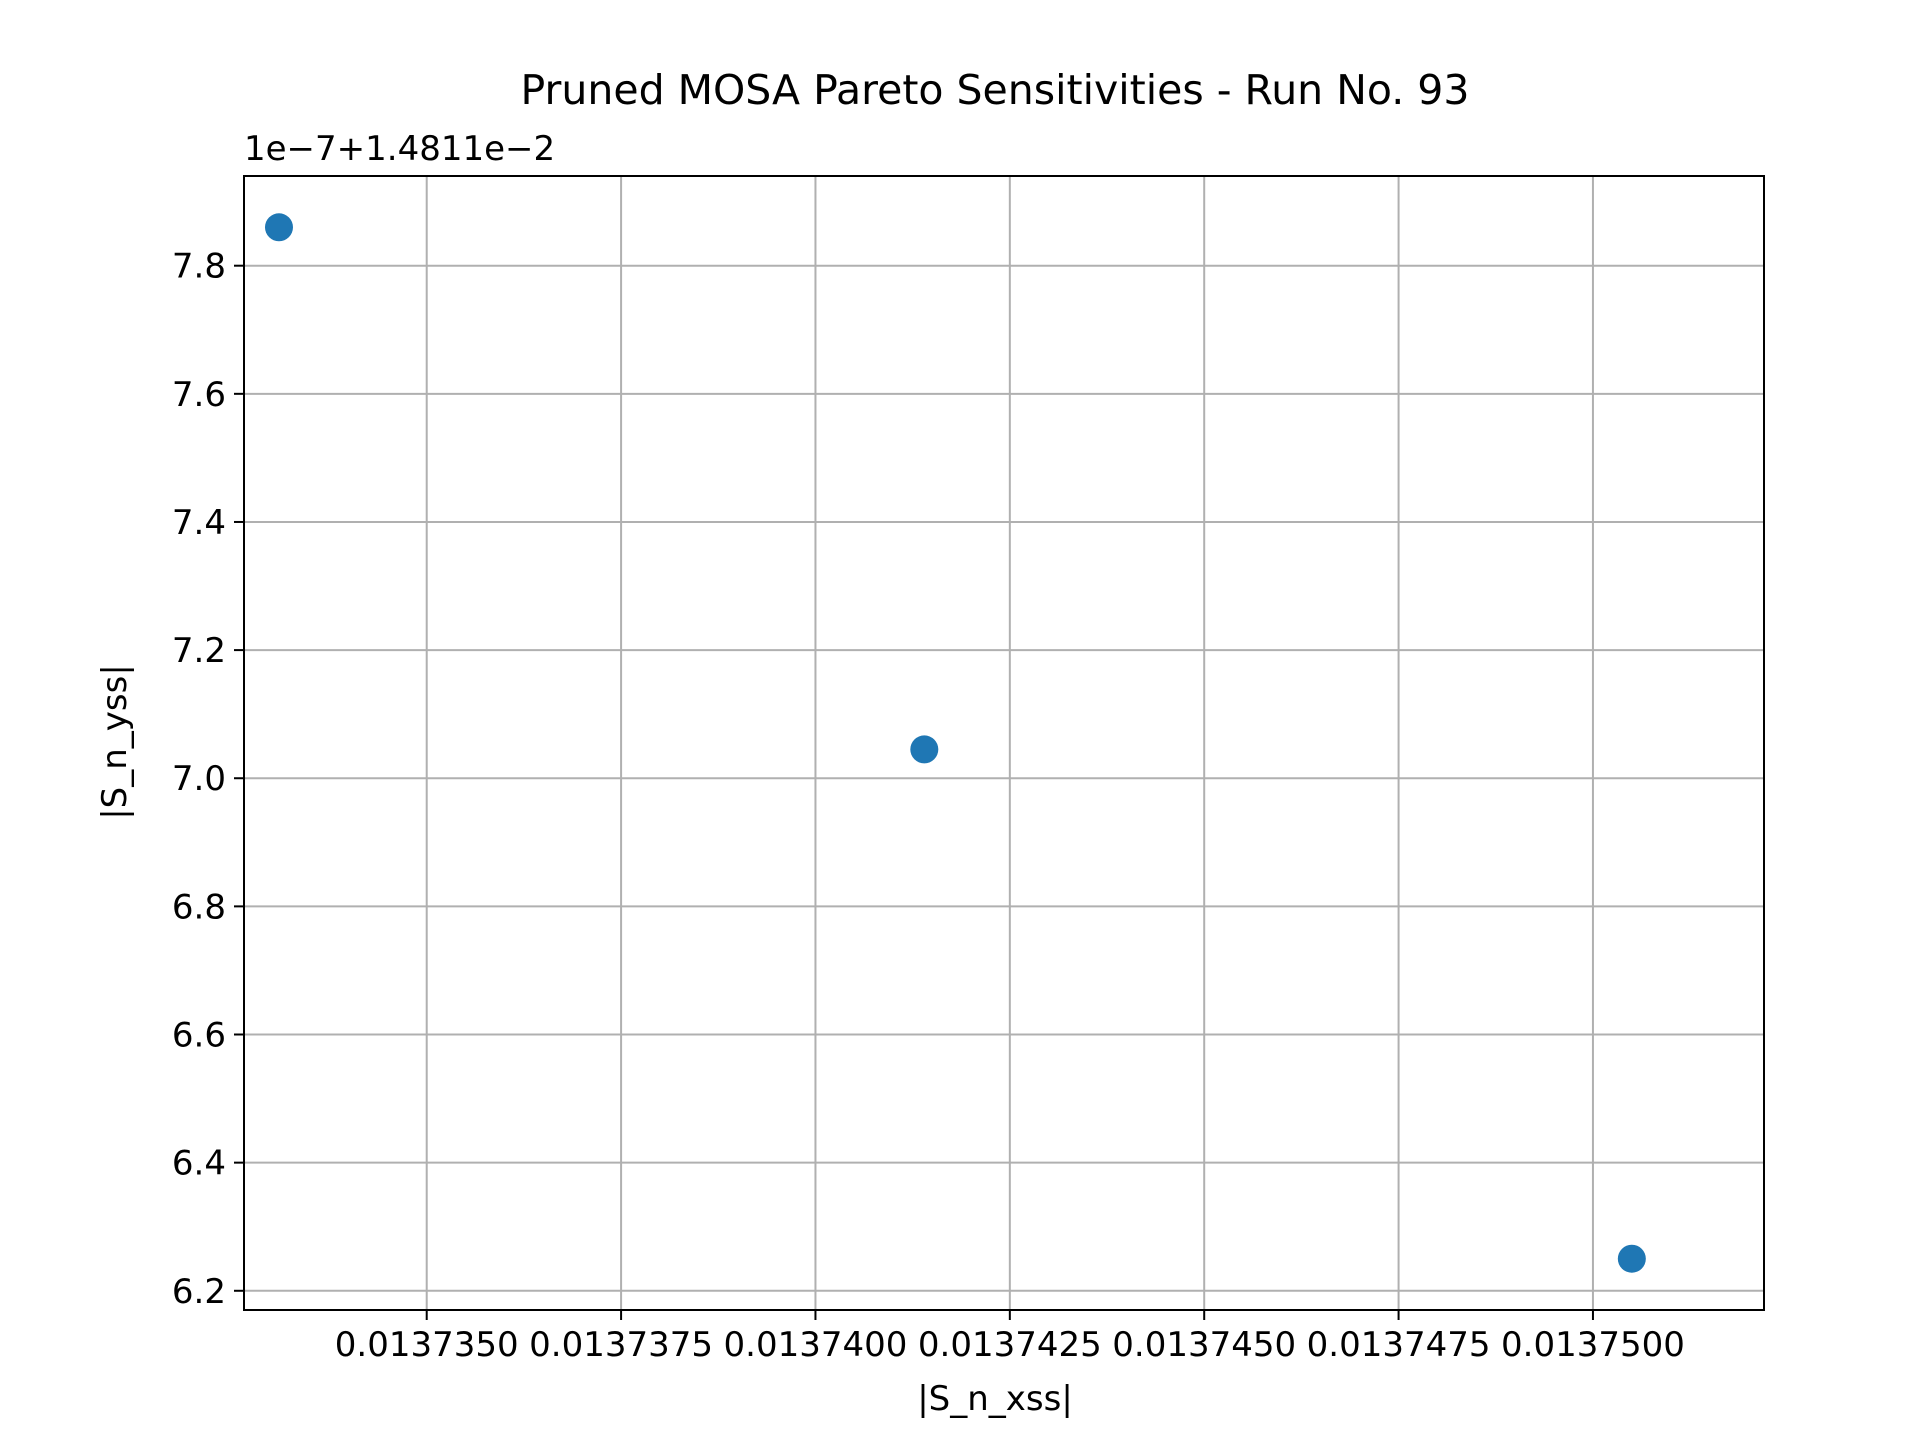 The height and width of the screenshot is (1440, 1920). Describe the element at coordinates (1593, 1345) in the screenshot. I see `x-tick-label: 0.0137500` at that location.